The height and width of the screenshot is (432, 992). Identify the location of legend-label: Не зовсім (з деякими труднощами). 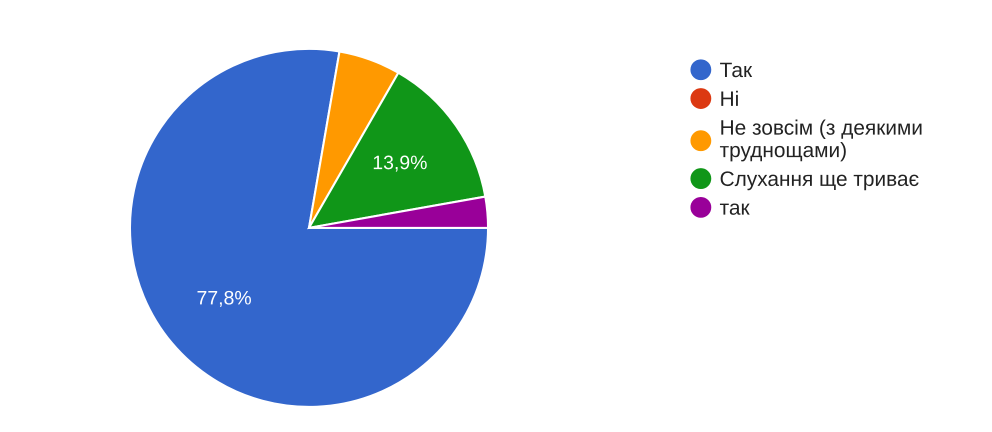
(821, 141).